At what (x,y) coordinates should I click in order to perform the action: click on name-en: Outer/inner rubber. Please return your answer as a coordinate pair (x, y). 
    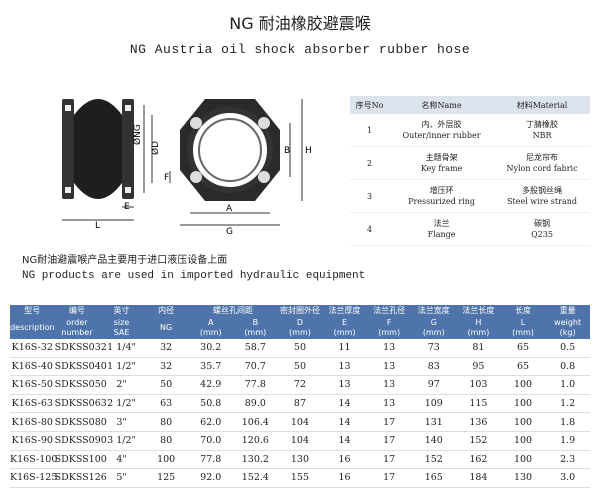
    Looking at the image, I should click on (441, 135).